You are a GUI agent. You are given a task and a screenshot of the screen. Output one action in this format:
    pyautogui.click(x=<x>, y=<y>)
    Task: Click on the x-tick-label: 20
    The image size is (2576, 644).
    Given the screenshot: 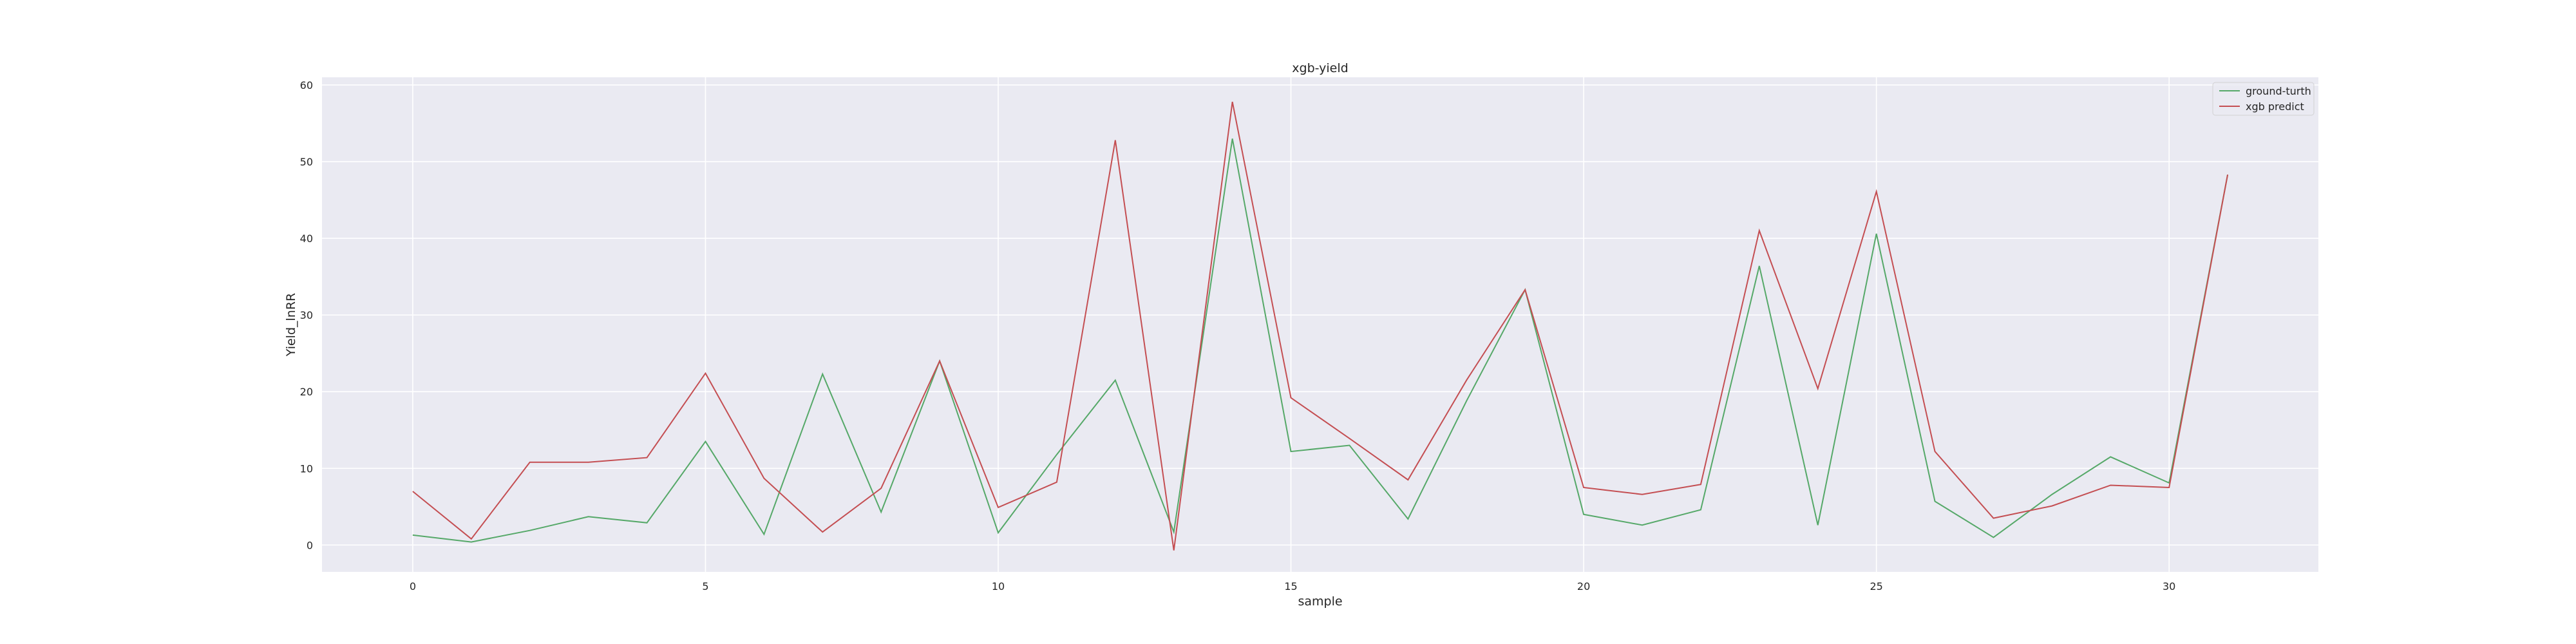 What is the action you would take?
    pyautogui.click(x=1583, y=586)
    